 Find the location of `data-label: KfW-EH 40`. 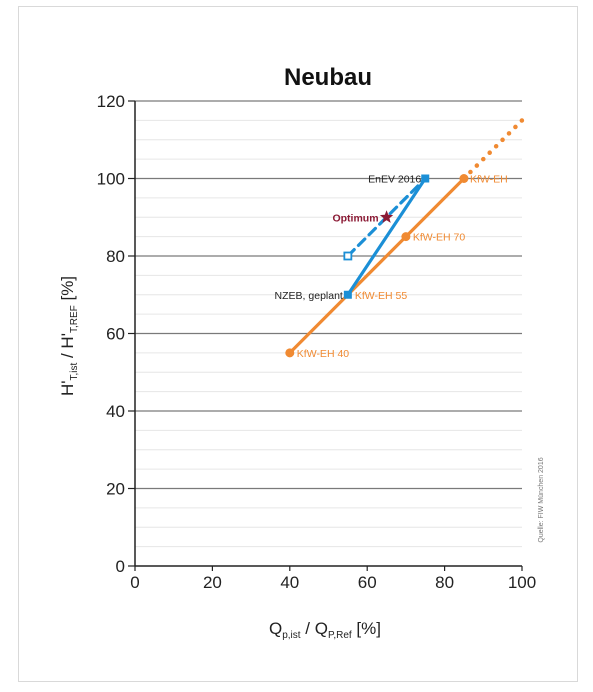

data-label: KfW-EH 40 is located at coordinates (323, 354).